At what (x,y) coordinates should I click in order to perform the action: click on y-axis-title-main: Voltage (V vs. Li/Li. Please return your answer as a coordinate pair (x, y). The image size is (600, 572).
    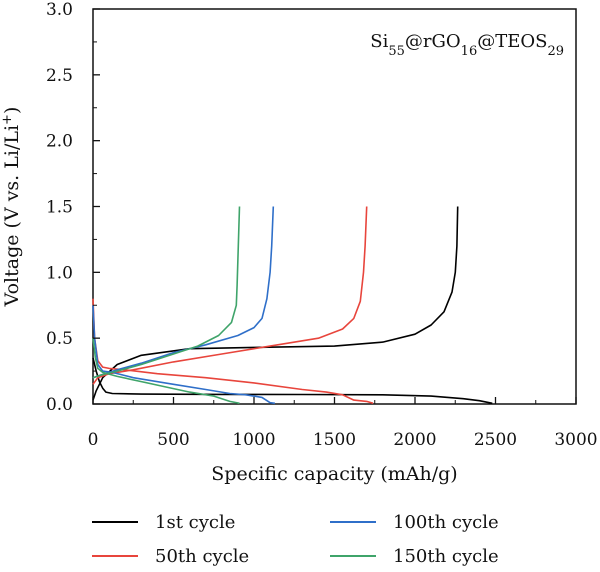
    Looking at the image, I should click on (12, 216).